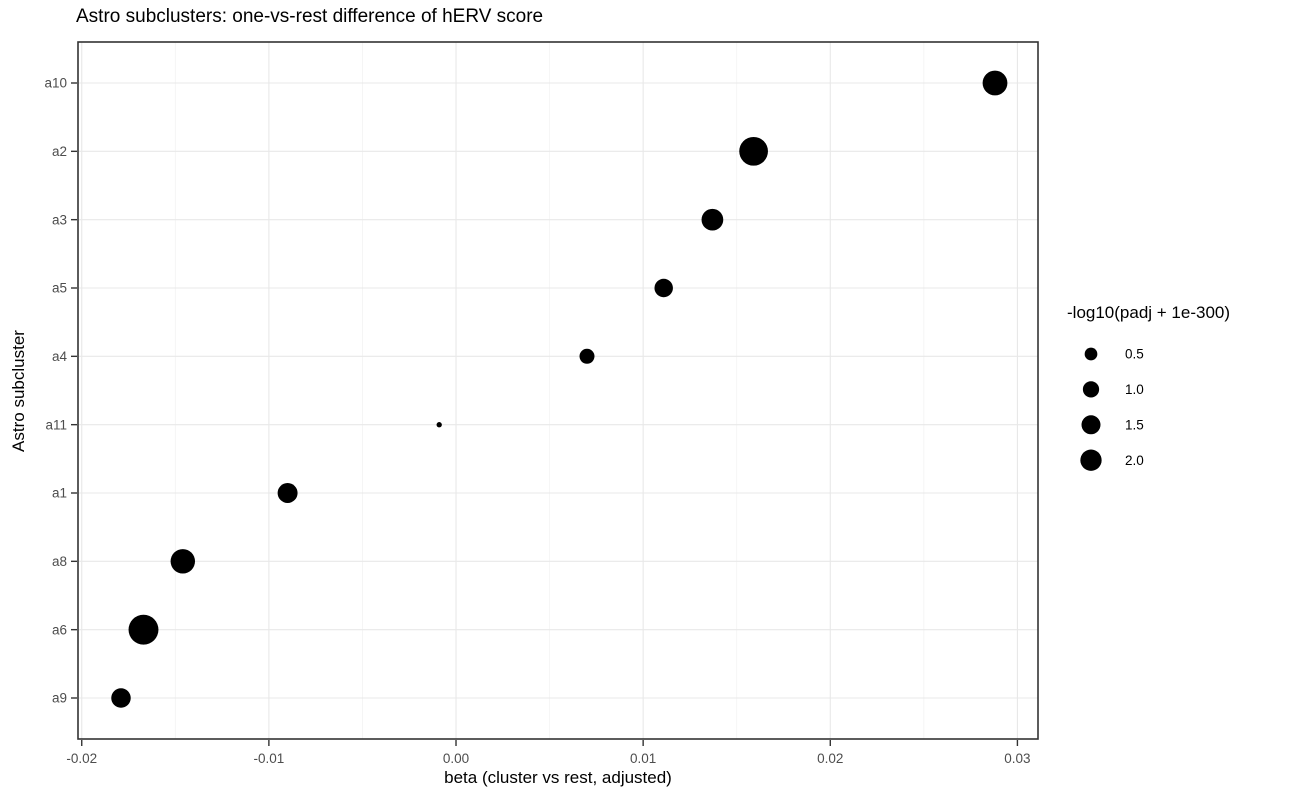  I want to click on size-legend-group: 0.5 1.0 1.5 2.0, so click(1112, 409).